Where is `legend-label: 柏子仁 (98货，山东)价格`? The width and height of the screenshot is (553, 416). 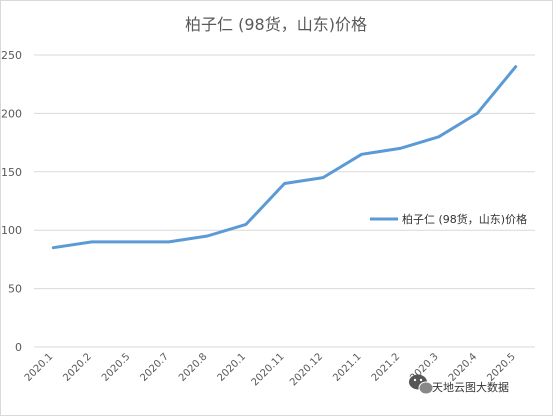
legend-label: 柏子仁 (98货，山东)价格 is located at coordinates (464, 219).